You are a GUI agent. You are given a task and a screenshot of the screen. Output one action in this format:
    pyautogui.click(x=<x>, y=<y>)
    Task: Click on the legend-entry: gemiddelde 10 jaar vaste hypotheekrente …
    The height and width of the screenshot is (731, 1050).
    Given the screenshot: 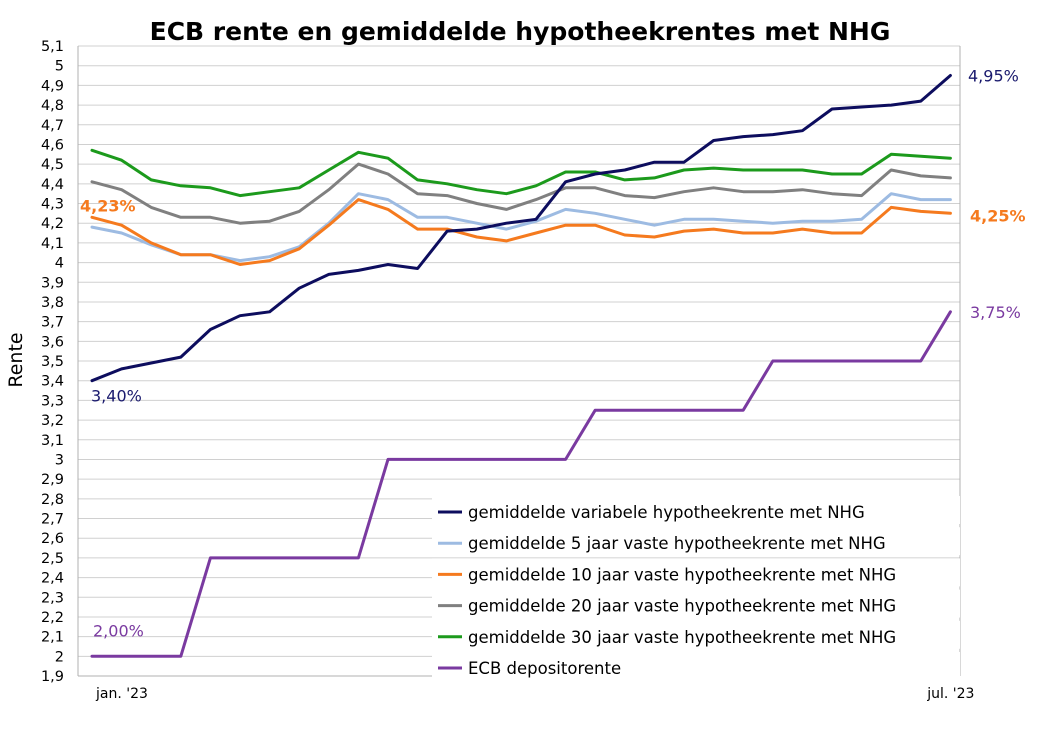 What is the action you would take?
    pyautogui.click(x=682, y=574)
    